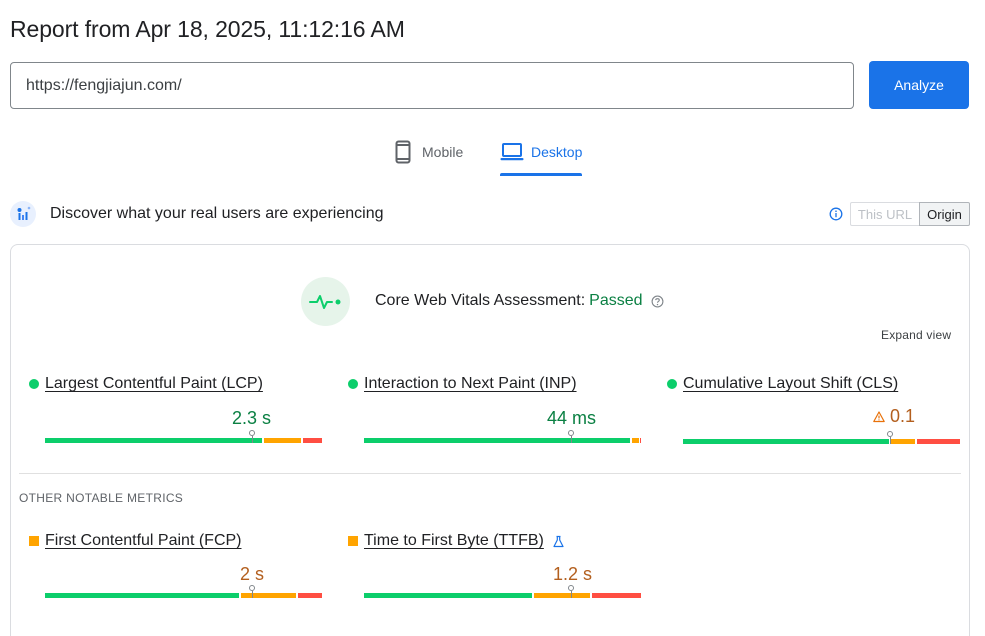  I want to click on assessment-status: Passed, so click(616, 300).